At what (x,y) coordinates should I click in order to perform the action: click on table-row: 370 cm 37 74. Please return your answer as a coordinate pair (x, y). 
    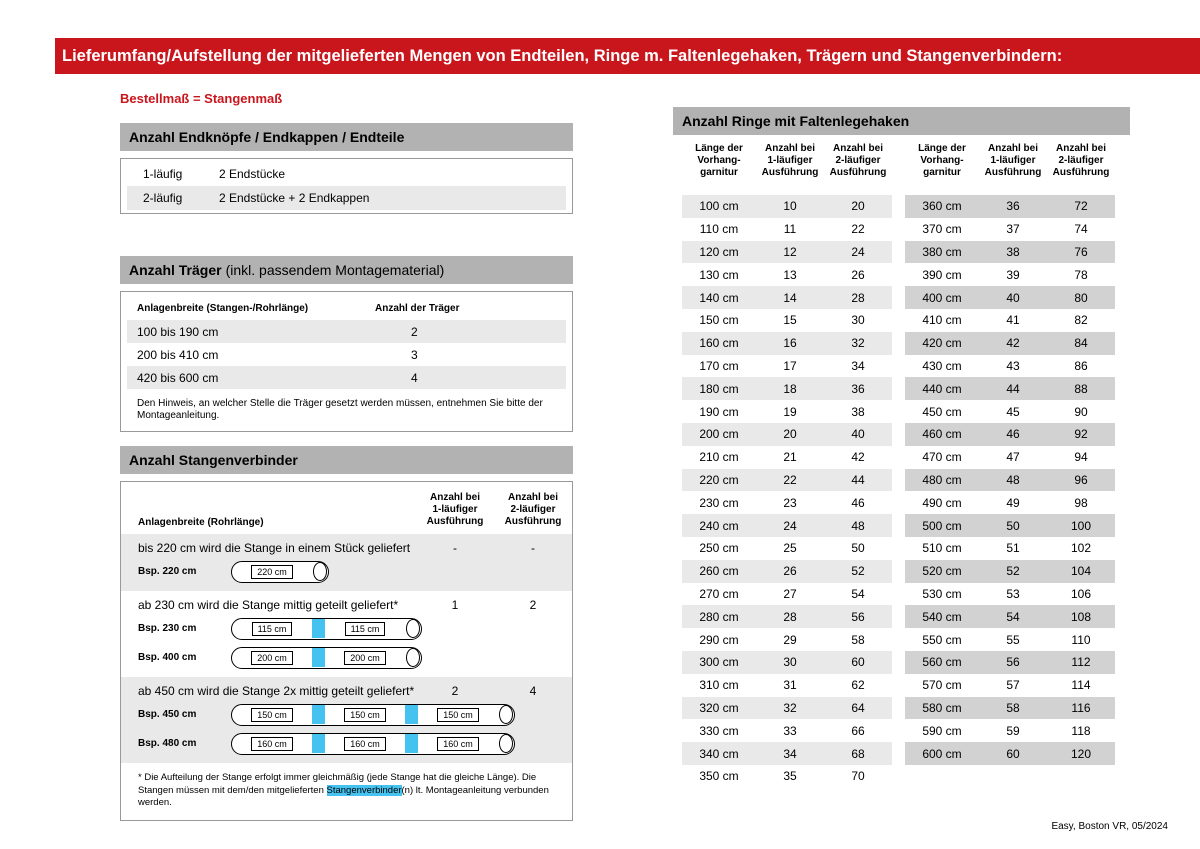
    Looking at the image, I should click on (1010, 229).